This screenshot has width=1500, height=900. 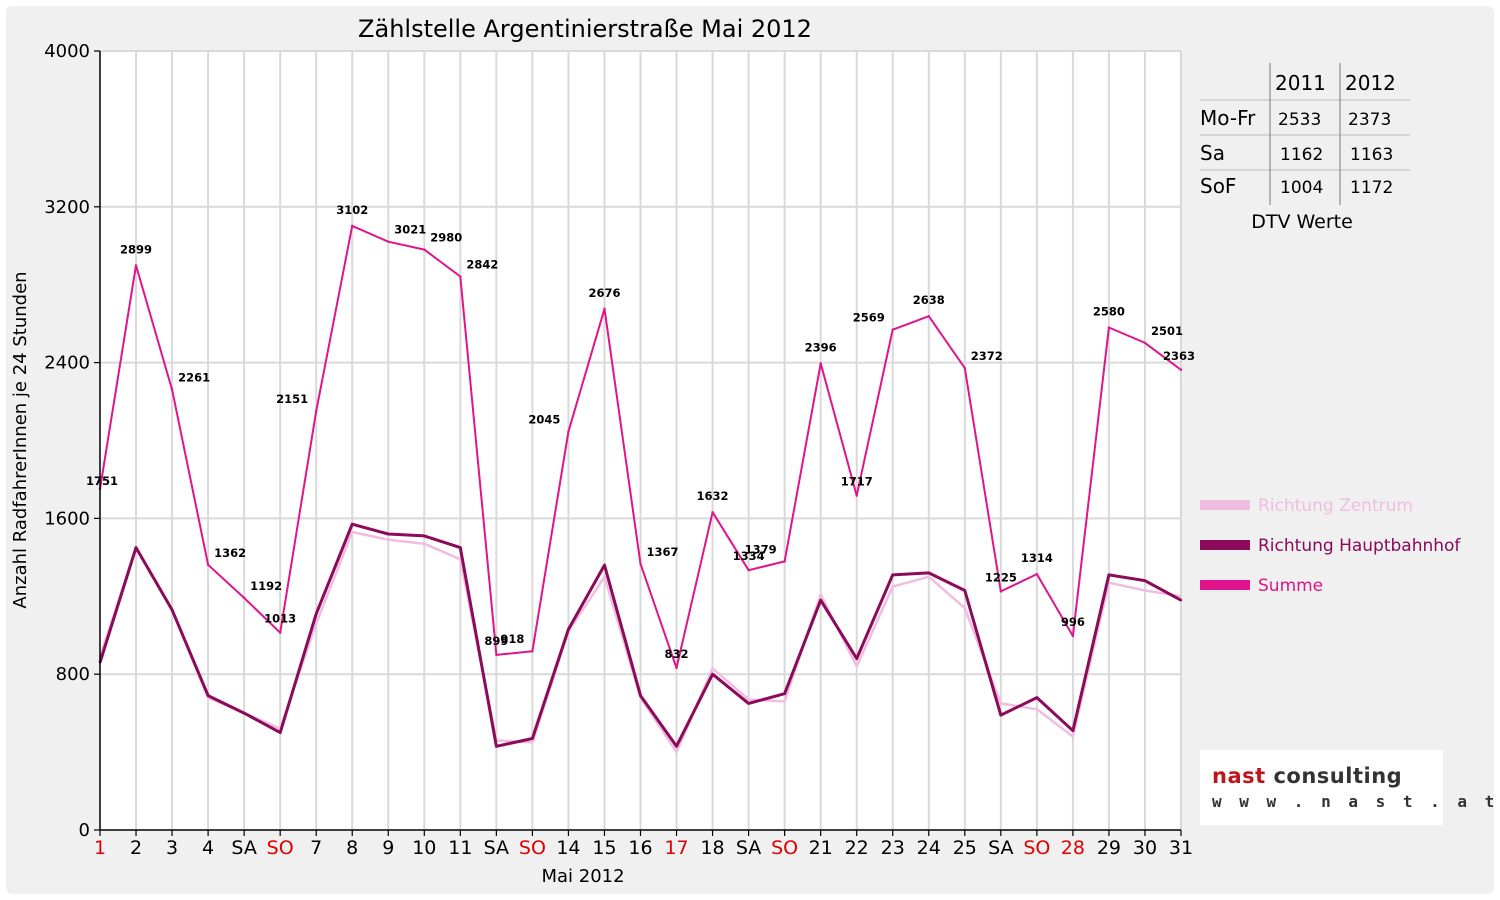 I want to click on legend-swatch, so click(x=1225, y=505).